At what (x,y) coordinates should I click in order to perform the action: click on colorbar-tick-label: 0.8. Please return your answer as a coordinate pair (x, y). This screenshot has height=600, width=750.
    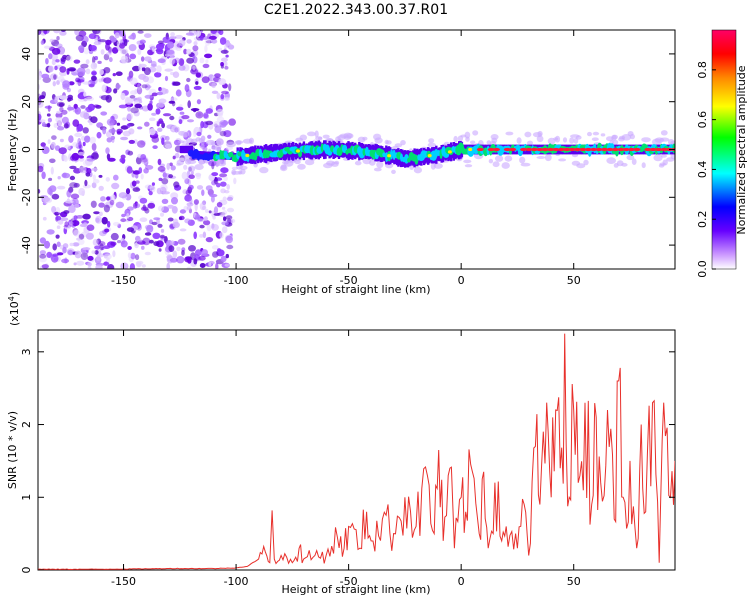
    Looking at the image, I should click on (702, 70).